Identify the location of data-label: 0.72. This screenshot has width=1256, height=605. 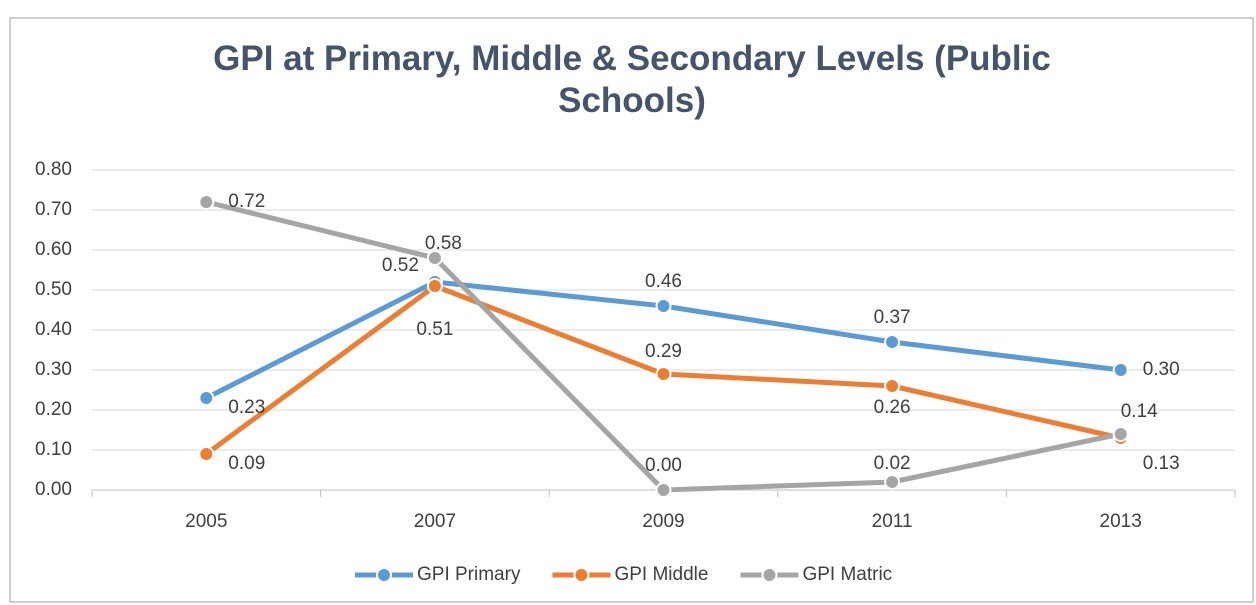
(246, 201).